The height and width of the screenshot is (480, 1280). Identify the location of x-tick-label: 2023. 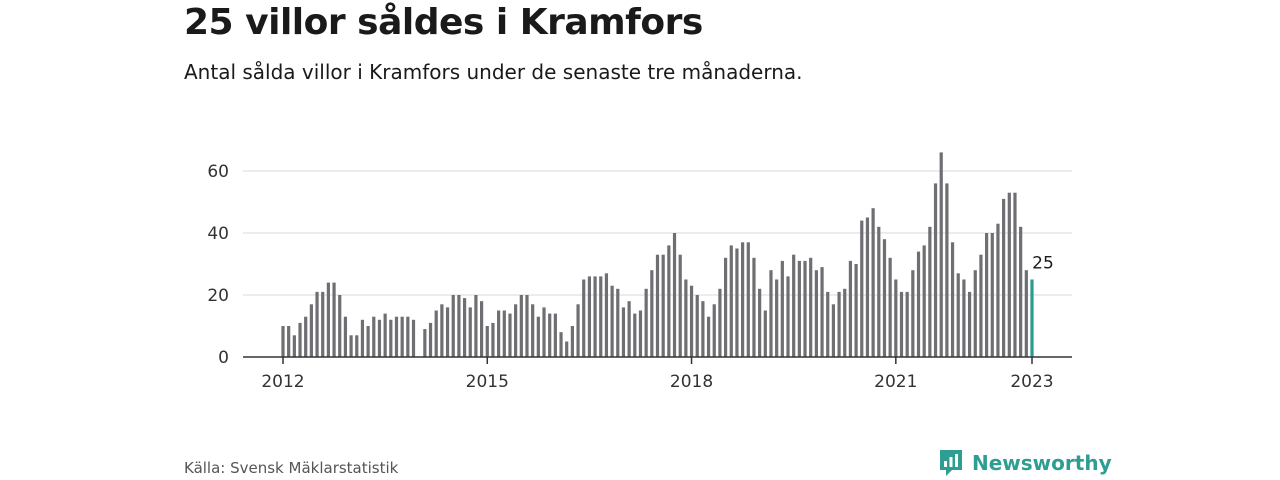
(1031, 382).